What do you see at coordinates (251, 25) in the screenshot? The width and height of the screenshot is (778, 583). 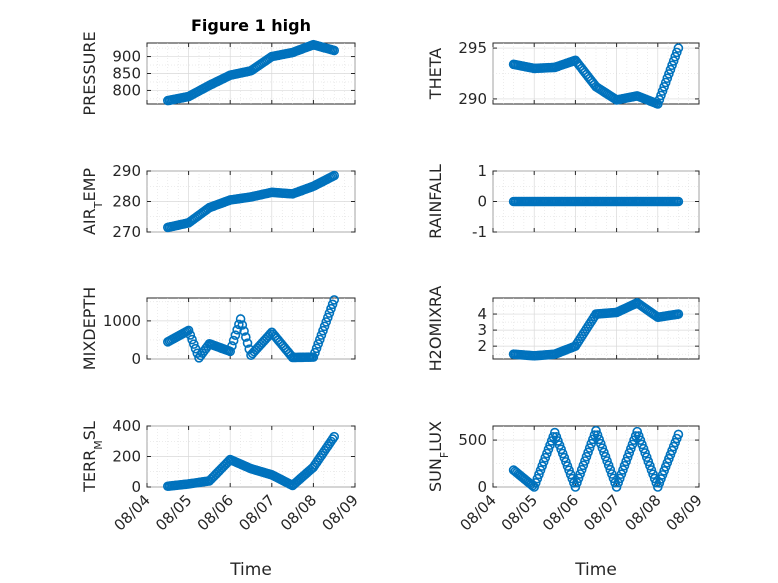 I see `chart-title: Figure 1 high` at bounding box center [251, 25].